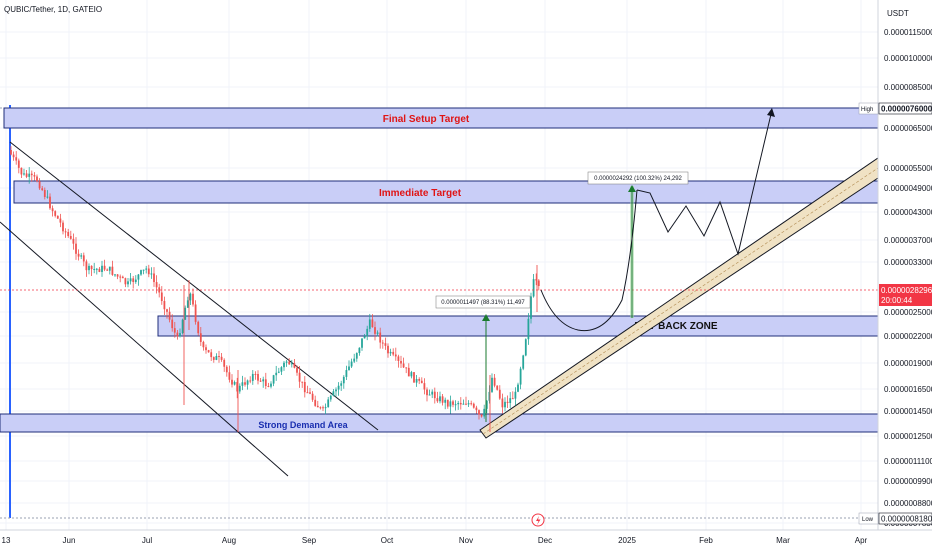 The width and height of the screenshot is (932, 550). What do you see at coordinates (905, 265) in the screenshot?
I see `price-axis-panel` at bounding box center [905, 265].